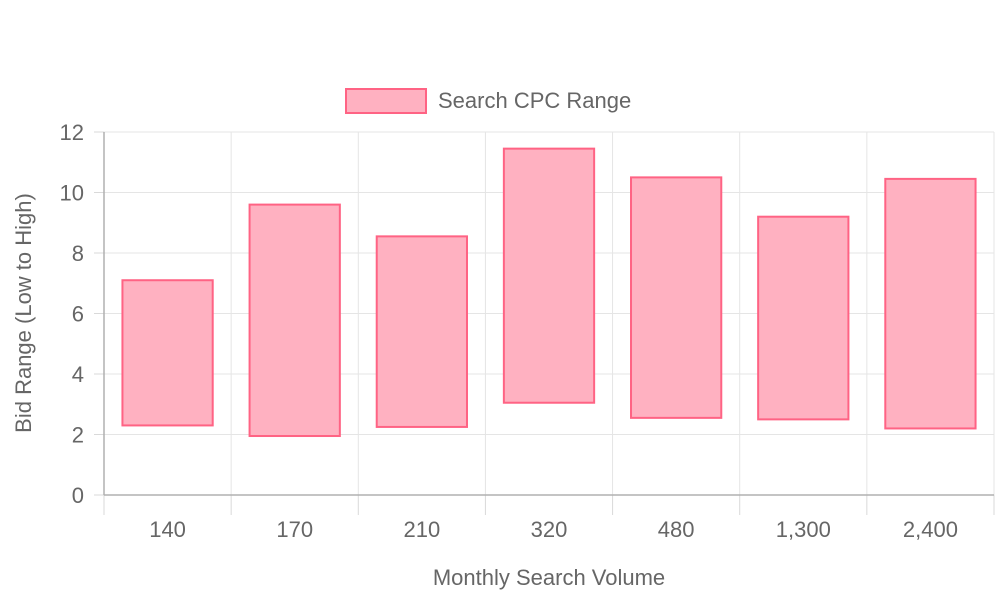 Image resolution: width=1000 pixels, height=605 pixels. What do you see at coordinates (167, 529) in the screenshot?
I see `x-tick-label: 140` at bounding box center [167, 529].